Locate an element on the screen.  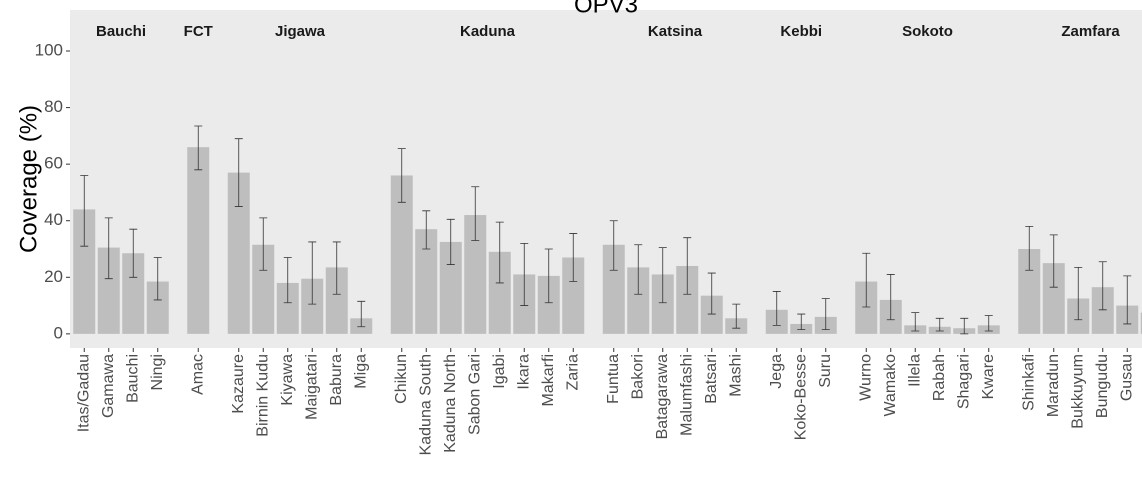
x-tick-label: Malumfashi is located at coordinates (686, 395).